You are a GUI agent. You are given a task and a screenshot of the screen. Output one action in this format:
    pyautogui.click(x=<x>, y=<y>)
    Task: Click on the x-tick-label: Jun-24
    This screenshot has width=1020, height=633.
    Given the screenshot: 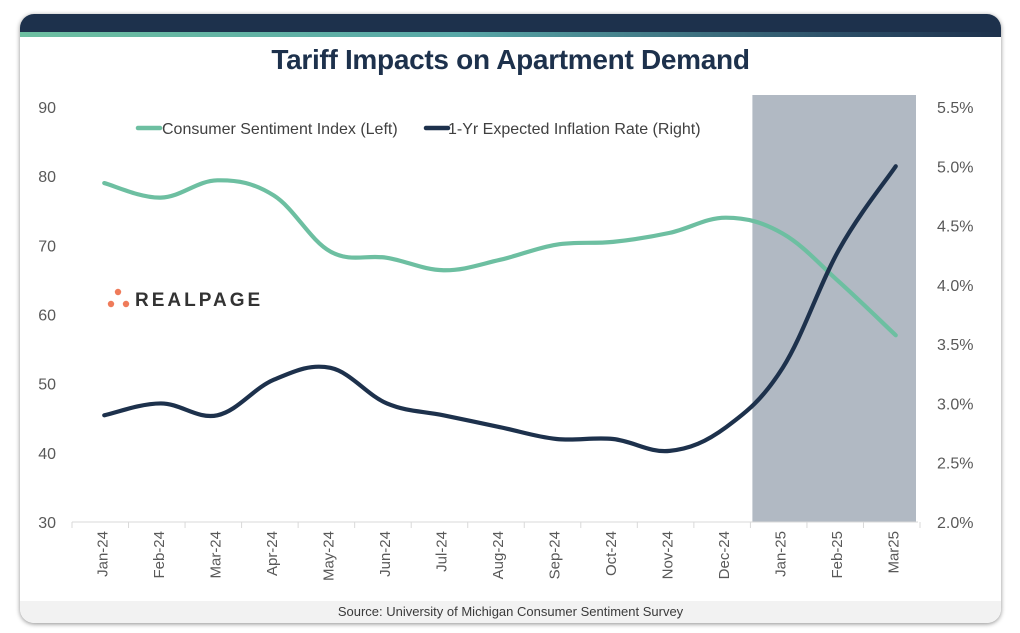 What is the action you would take?
    pyautogui.click(x=385, y=554)
    